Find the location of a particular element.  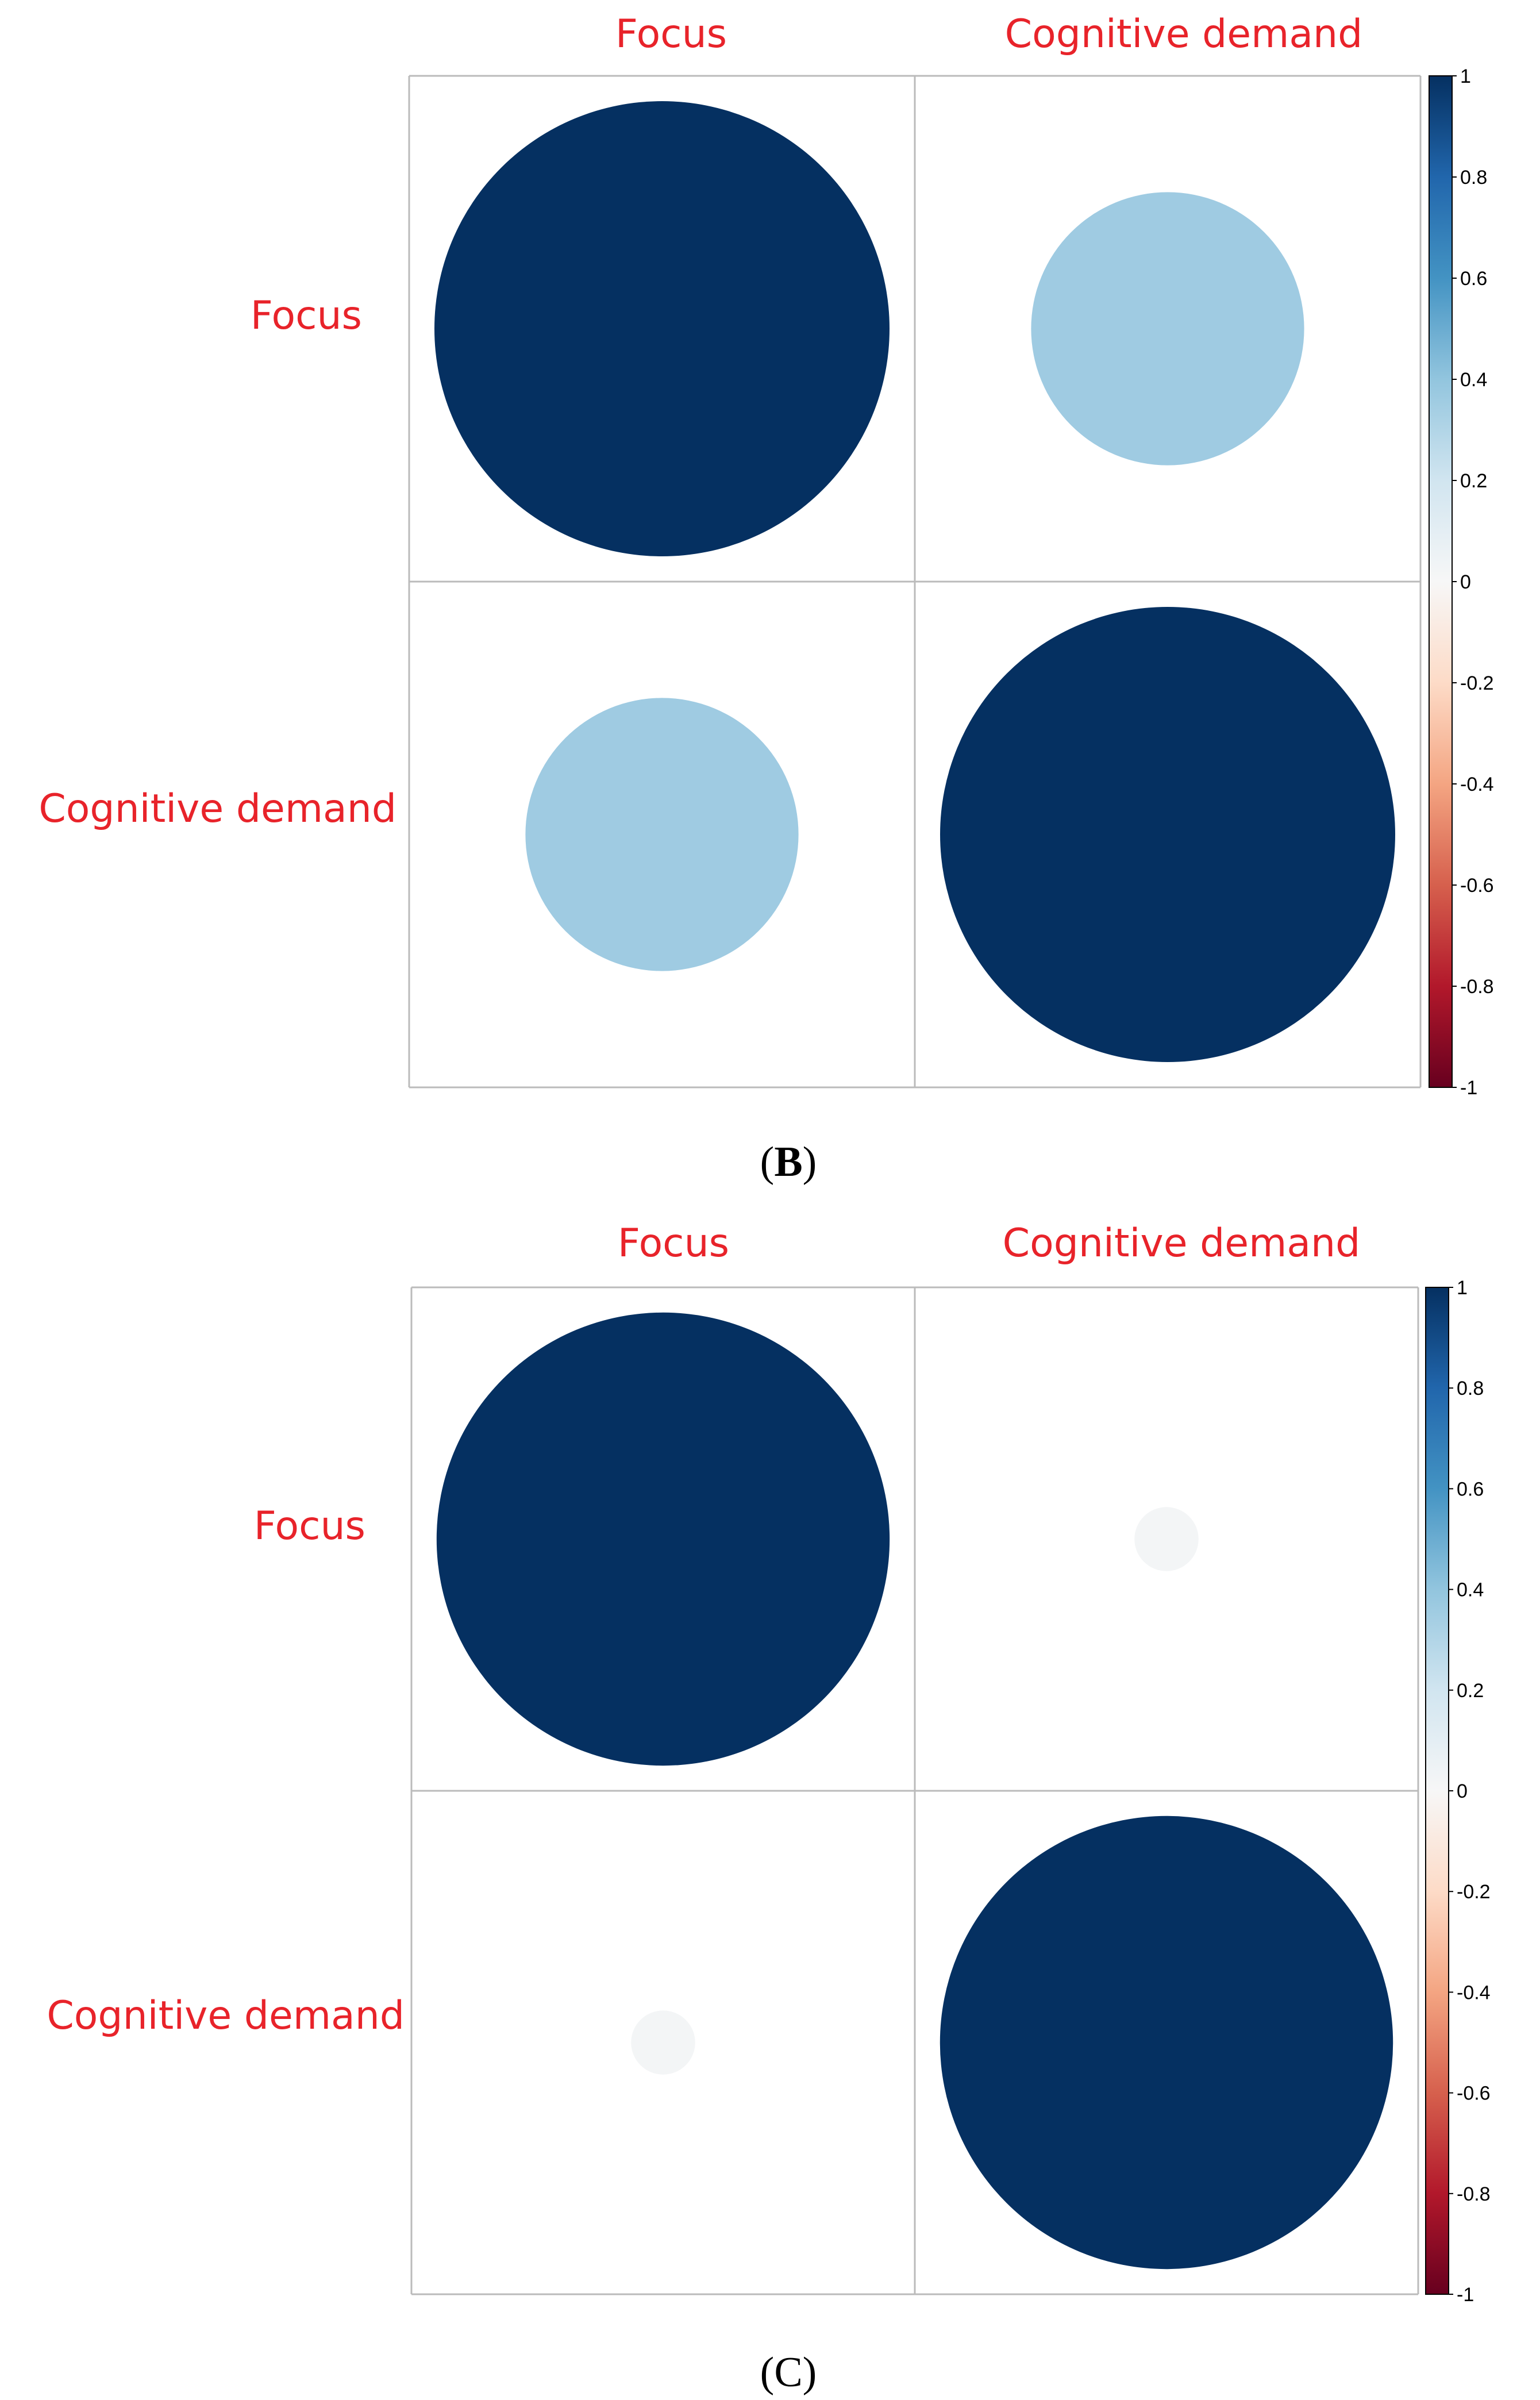

panel-label-c: (C) is located at coordinates (788, 2372).